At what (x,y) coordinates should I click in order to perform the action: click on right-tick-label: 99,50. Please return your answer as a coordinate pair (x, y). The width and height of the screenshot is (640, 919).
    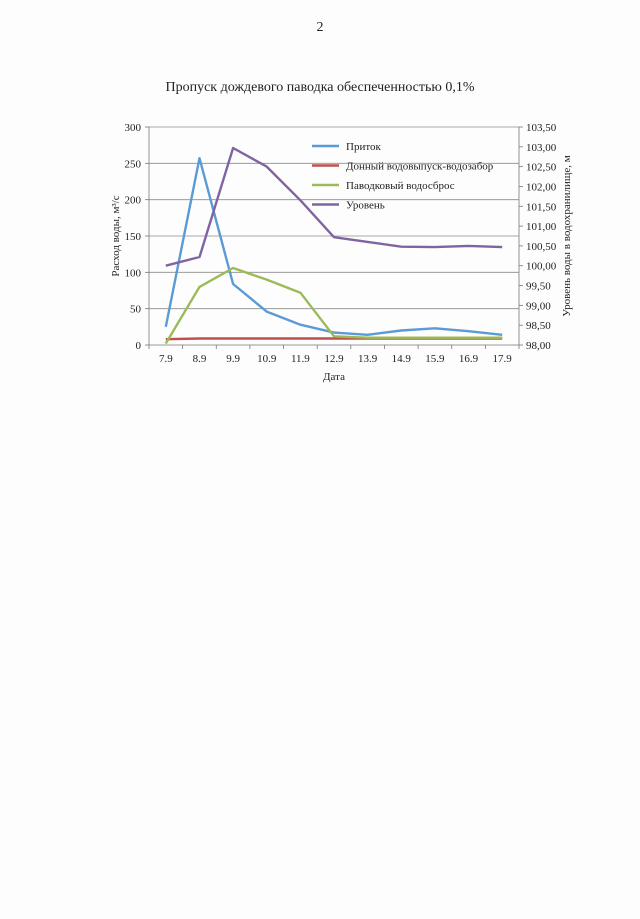
    Looking at the image, I should click on (538, 287).